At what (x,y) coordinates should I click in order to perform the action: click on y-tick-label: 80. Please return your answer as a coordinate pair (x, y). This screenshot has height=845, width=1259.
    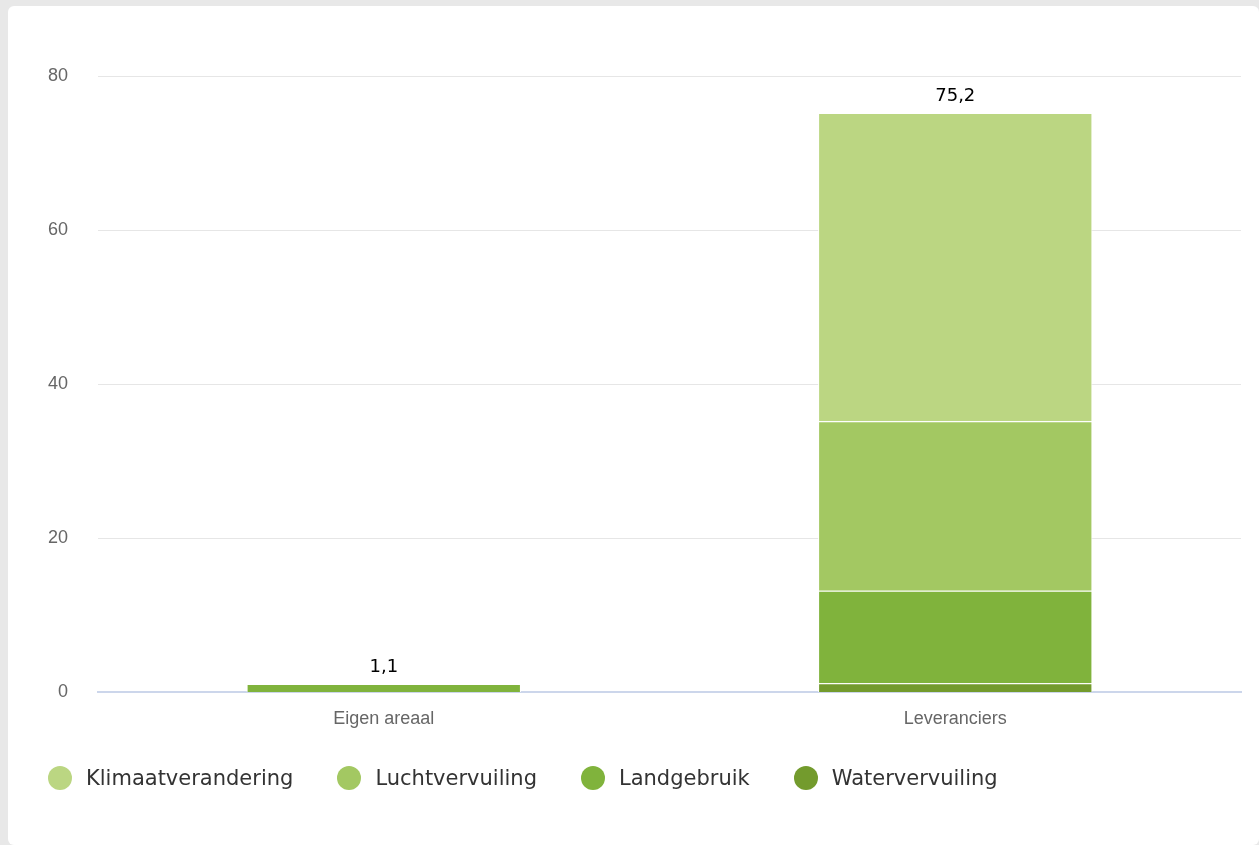
    Looking at the image, I should click on (58, 74).